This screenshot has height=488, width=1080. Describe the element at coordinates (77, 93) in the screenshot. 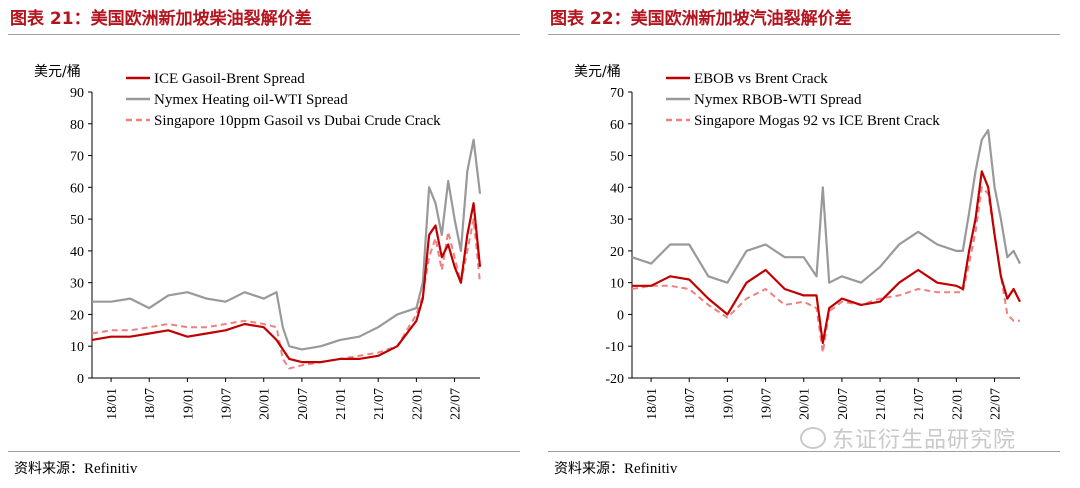

I see `y-tick-label: 90` at that location.